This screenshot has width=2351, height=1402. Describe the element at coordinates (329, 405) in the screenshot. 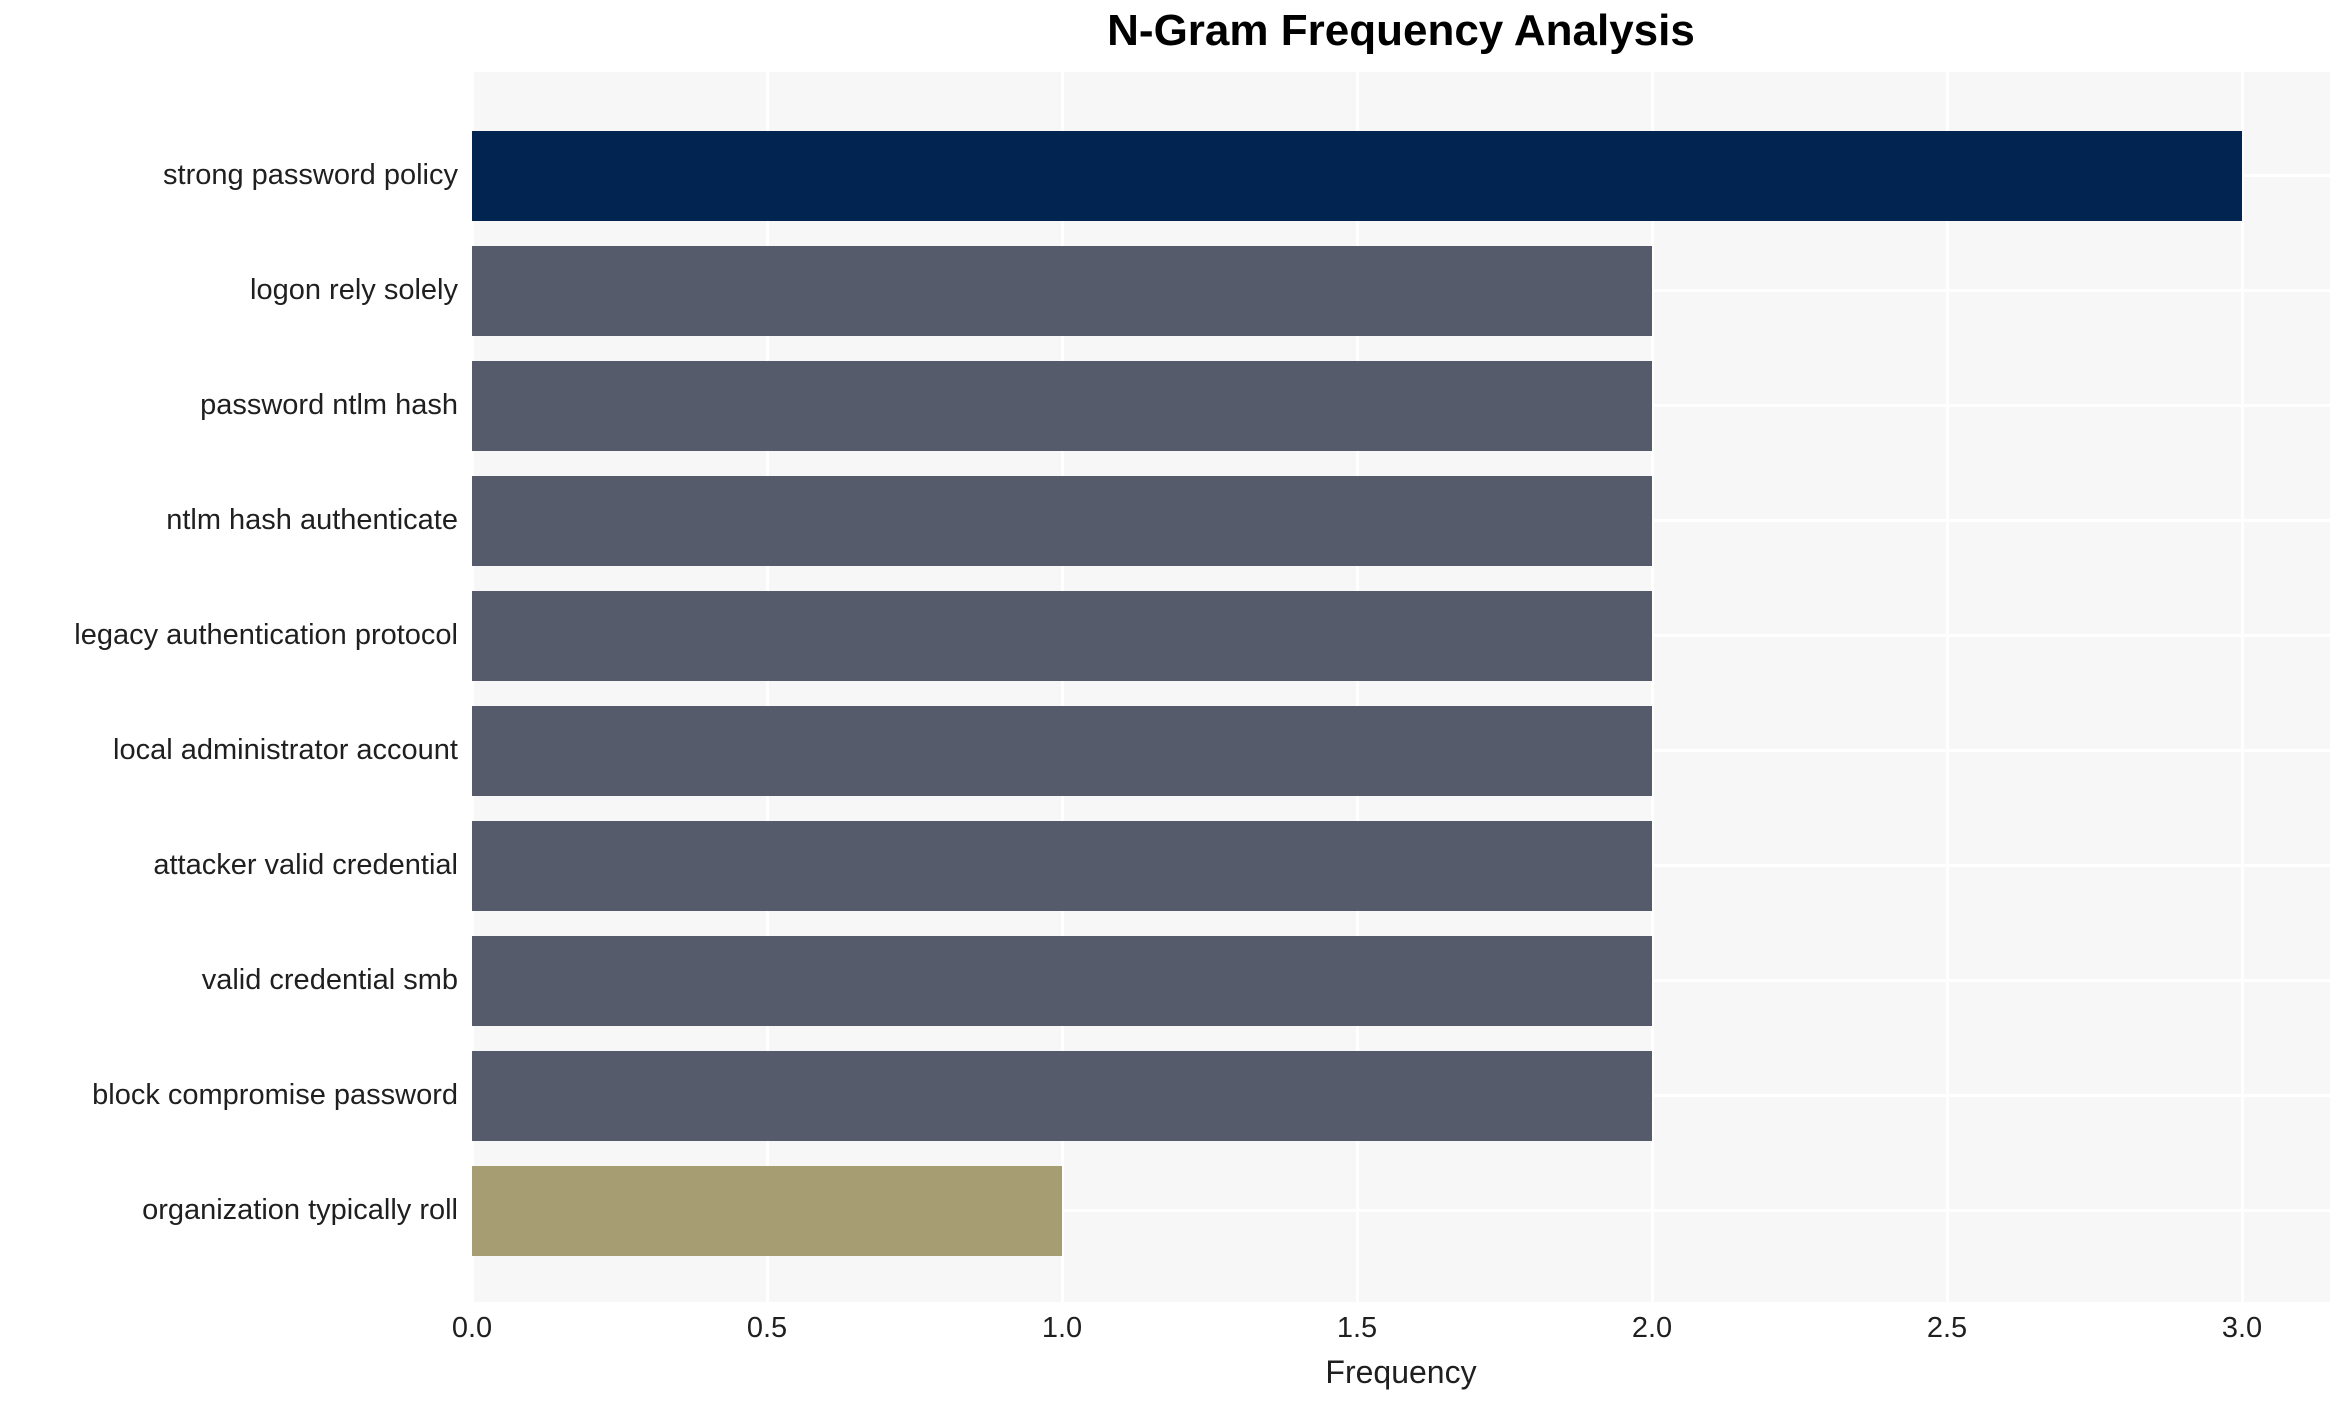

I see `y-axis-label: password ntlm hash` at that location.